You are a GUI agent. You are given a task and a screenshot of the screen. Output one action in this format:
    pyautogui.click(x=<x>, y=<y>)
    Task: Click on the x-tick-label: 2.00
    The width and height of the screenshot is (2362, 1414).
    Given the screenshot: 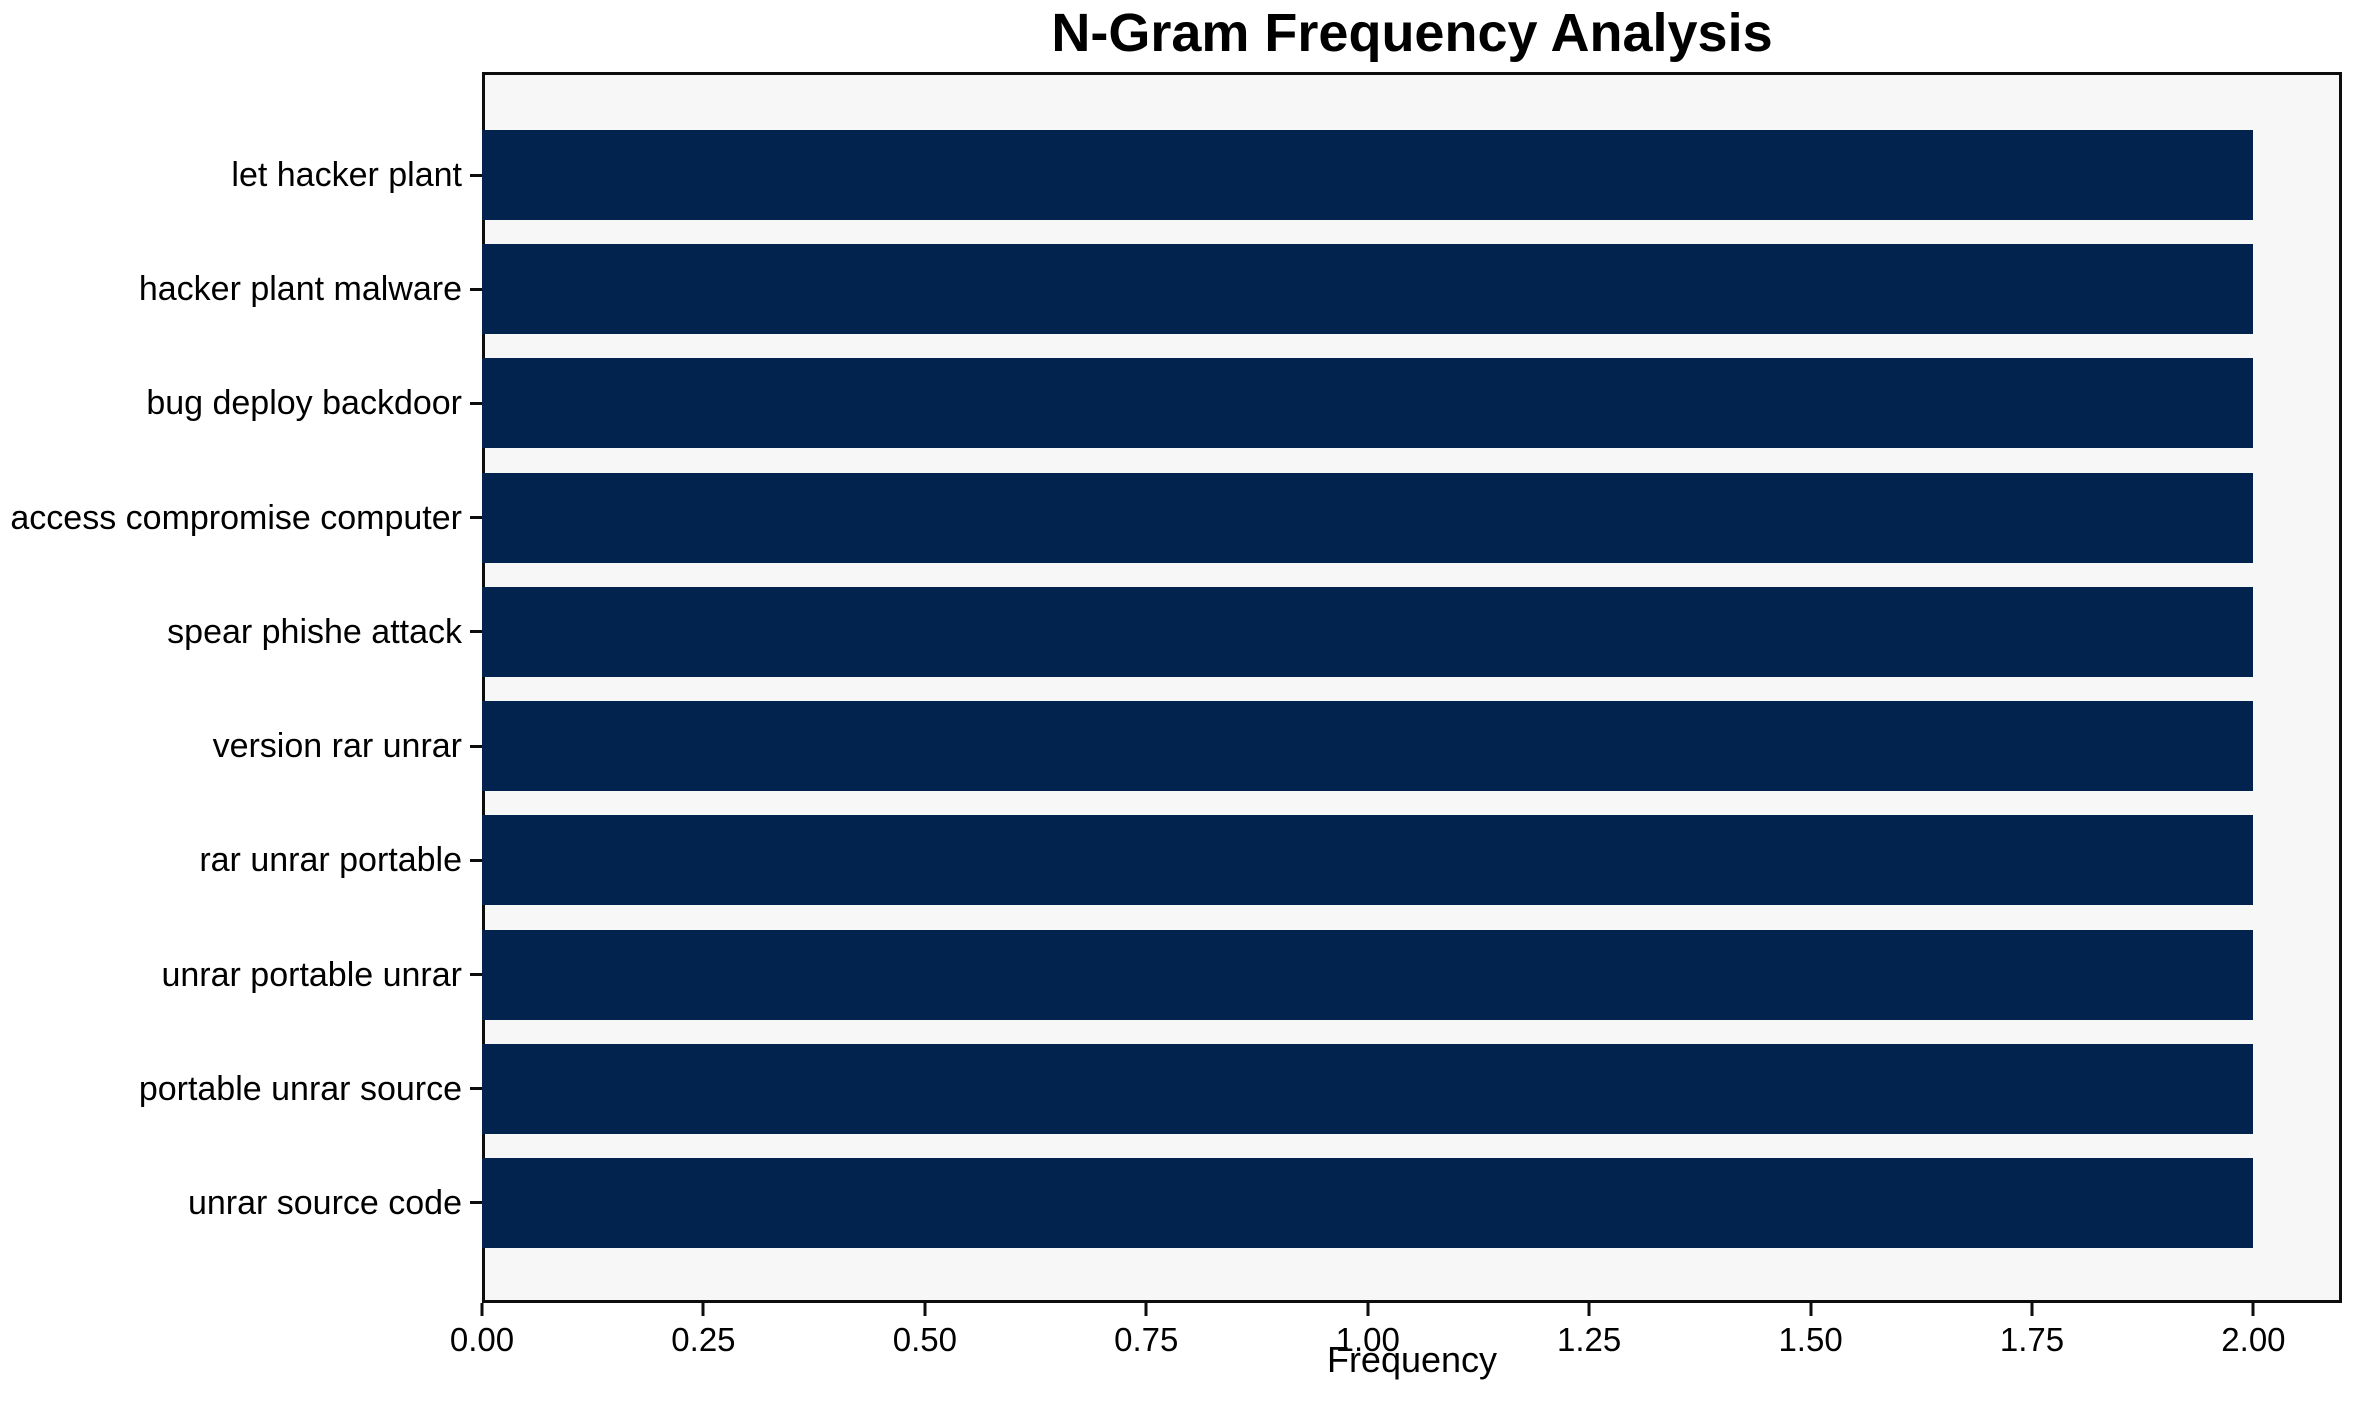 What is the action you would take?
    pyautogui.click(x=2253, y=1339)
    